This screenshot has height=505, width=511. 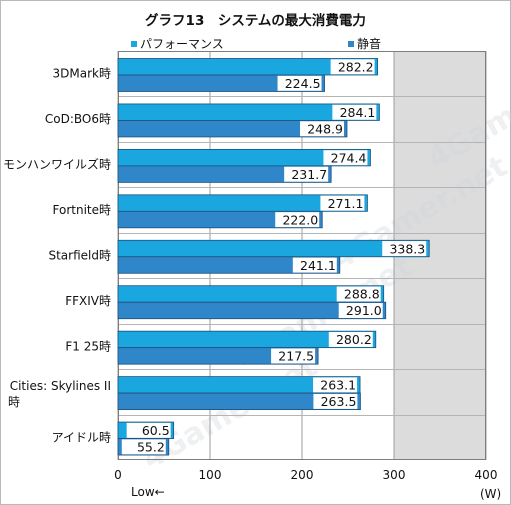 I want to click on data-label: 263.1, so click(x=338, y=385).